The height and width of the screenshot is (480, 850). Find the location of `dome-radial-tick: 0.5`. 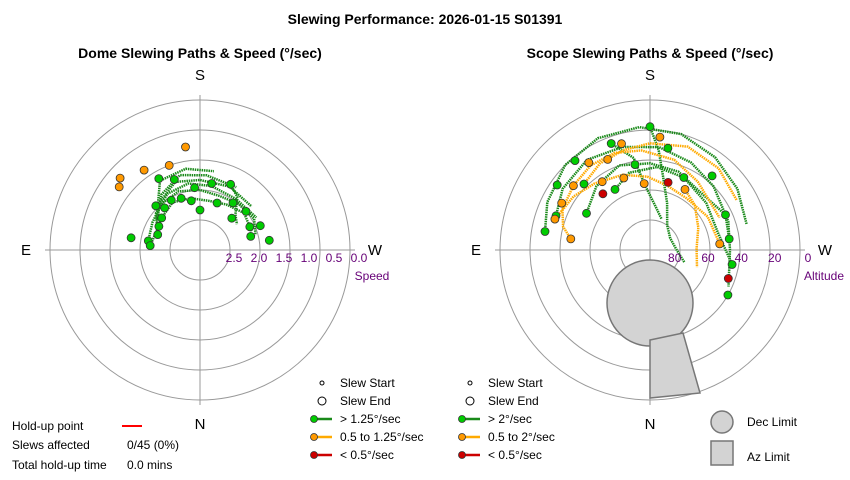

dome-radial-tick: 0.5 is located at coordinates (334, 258).